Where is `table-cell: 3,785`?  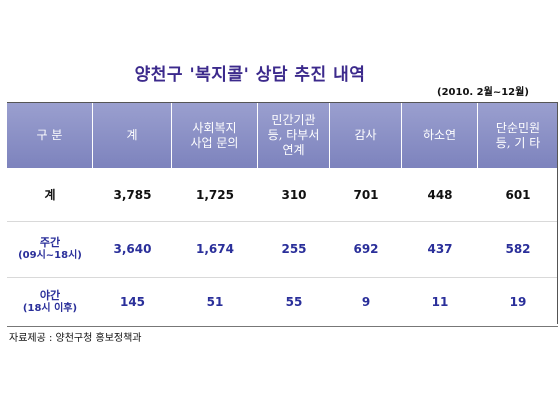
table-cell: 3,785 is located at coordinates (132, 194).